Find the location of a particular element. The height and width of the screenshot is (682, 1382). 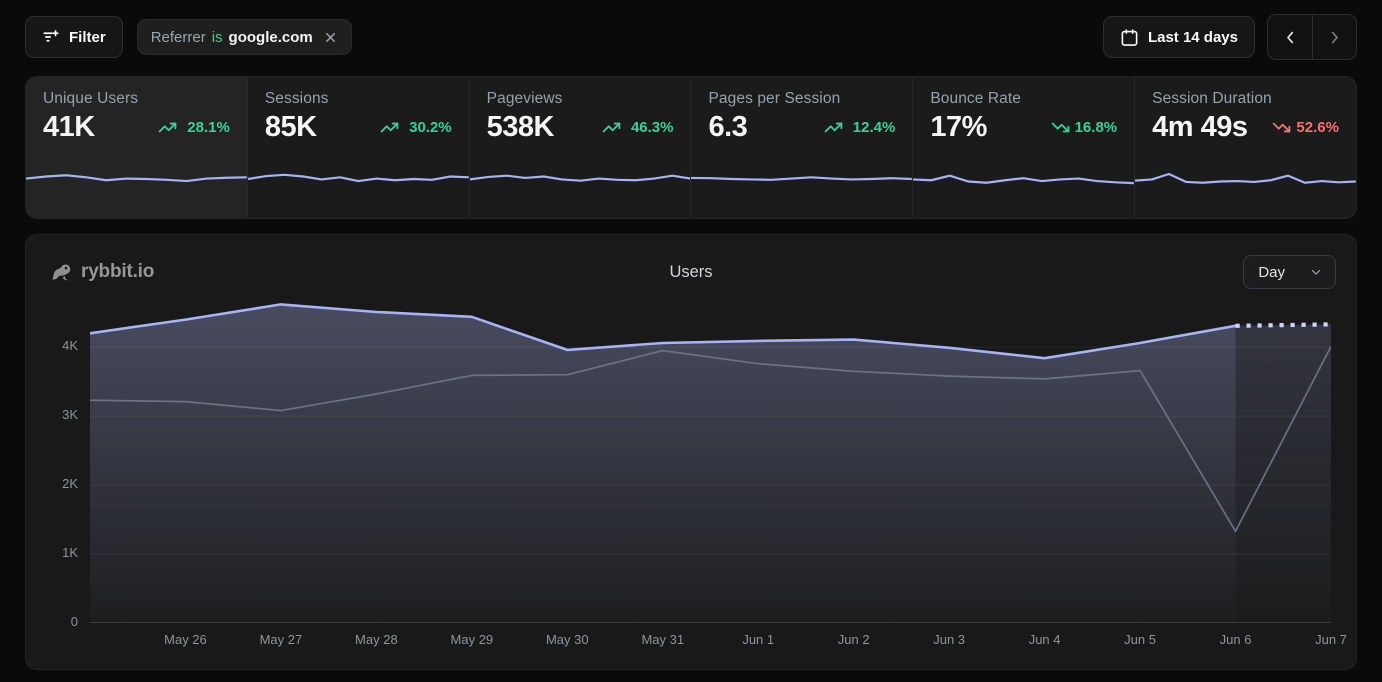

y-axis: 0 1K 2K 3K 4K is located at coordinates (55, 466).